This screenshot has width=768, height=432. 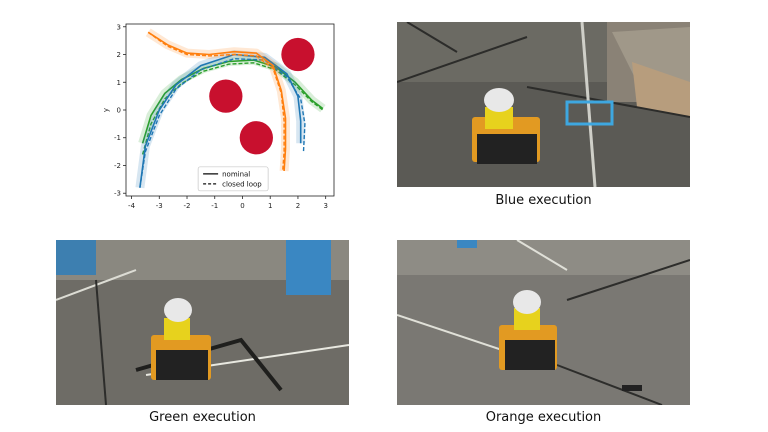 I want to click on series-2-nominal-line, so click(x=217, y=101).